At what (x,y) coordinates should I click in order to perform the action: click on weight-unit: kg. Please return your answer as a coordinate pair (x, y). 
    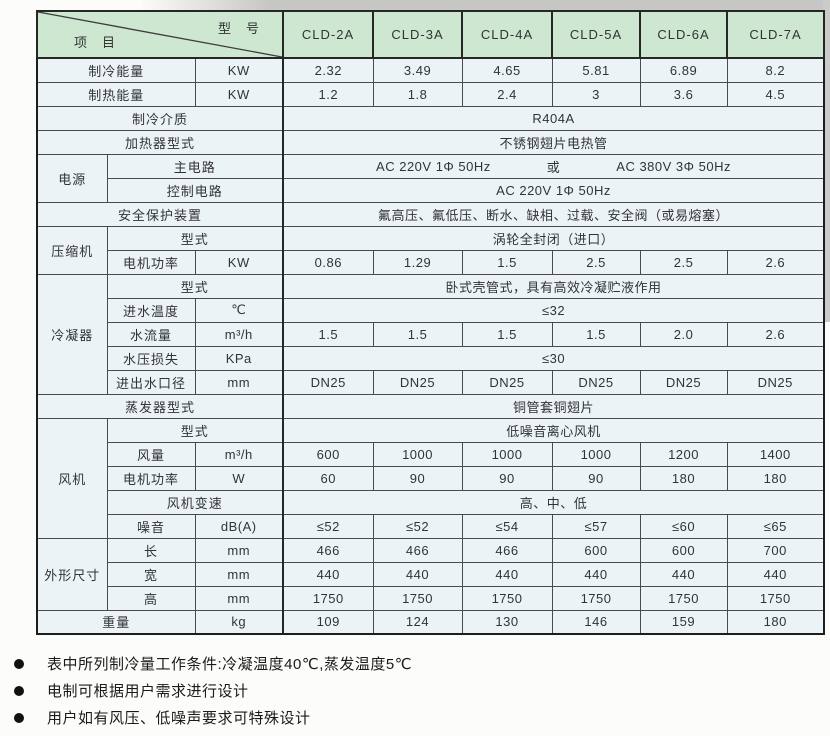
    Looking at the image, I should click on (239, 622).